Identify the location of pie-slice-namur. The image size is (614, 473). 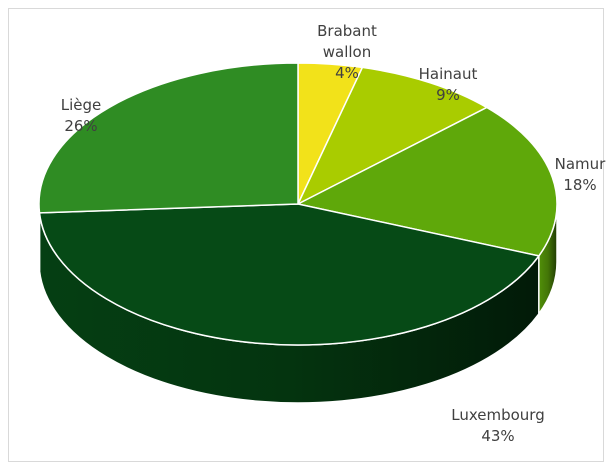
(426, 181).